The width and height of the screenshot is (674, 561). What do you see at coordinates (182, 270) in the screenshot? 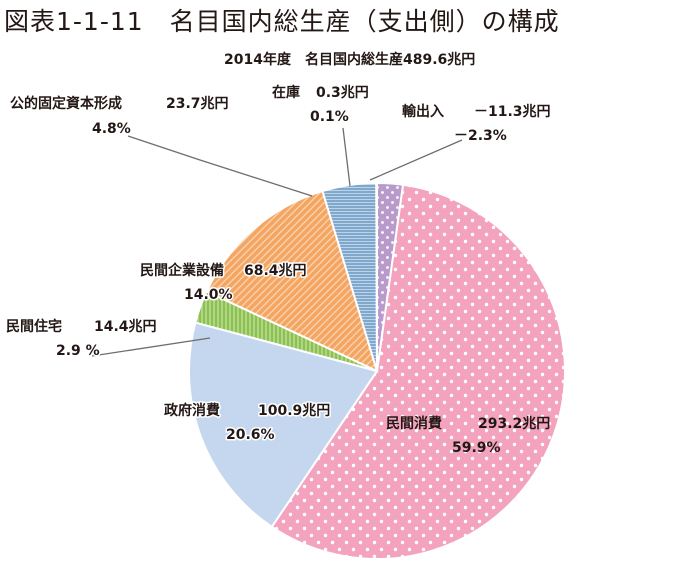
I see `slice-label-kigyo: 民間企業設備` at bounding box center [182, 270].